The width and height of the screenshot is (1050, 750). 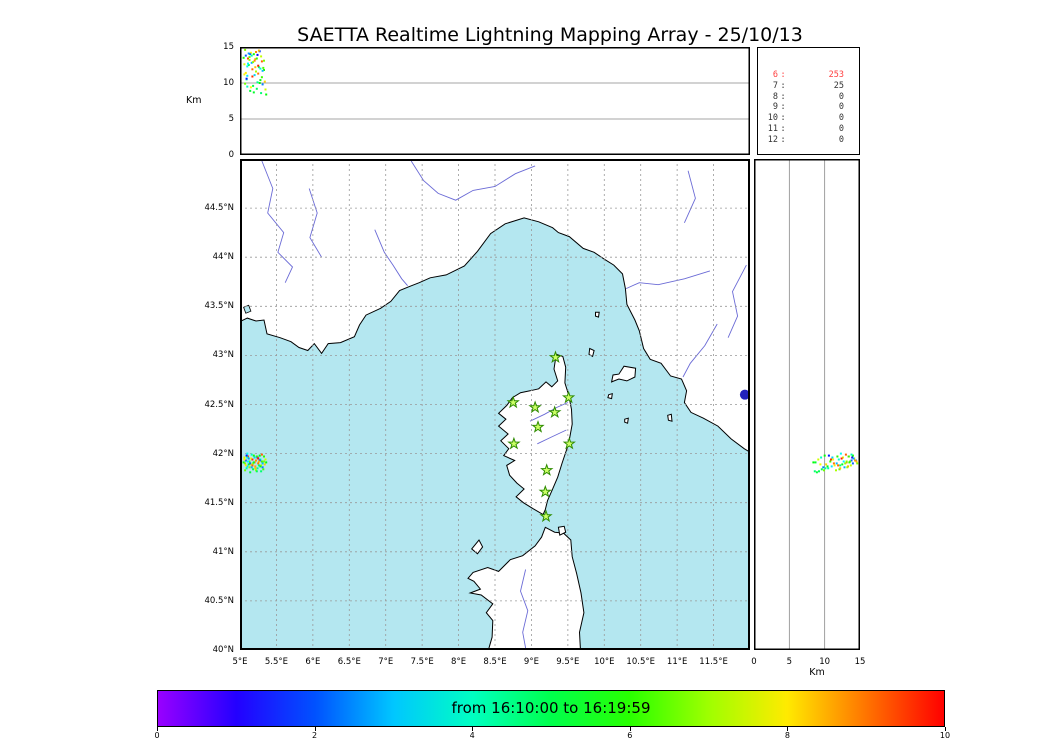 What do you see at coordinates (386, 662) in the screenshot?
I see `lon-tick-label: 7°E` at bounding box center [386, 662].